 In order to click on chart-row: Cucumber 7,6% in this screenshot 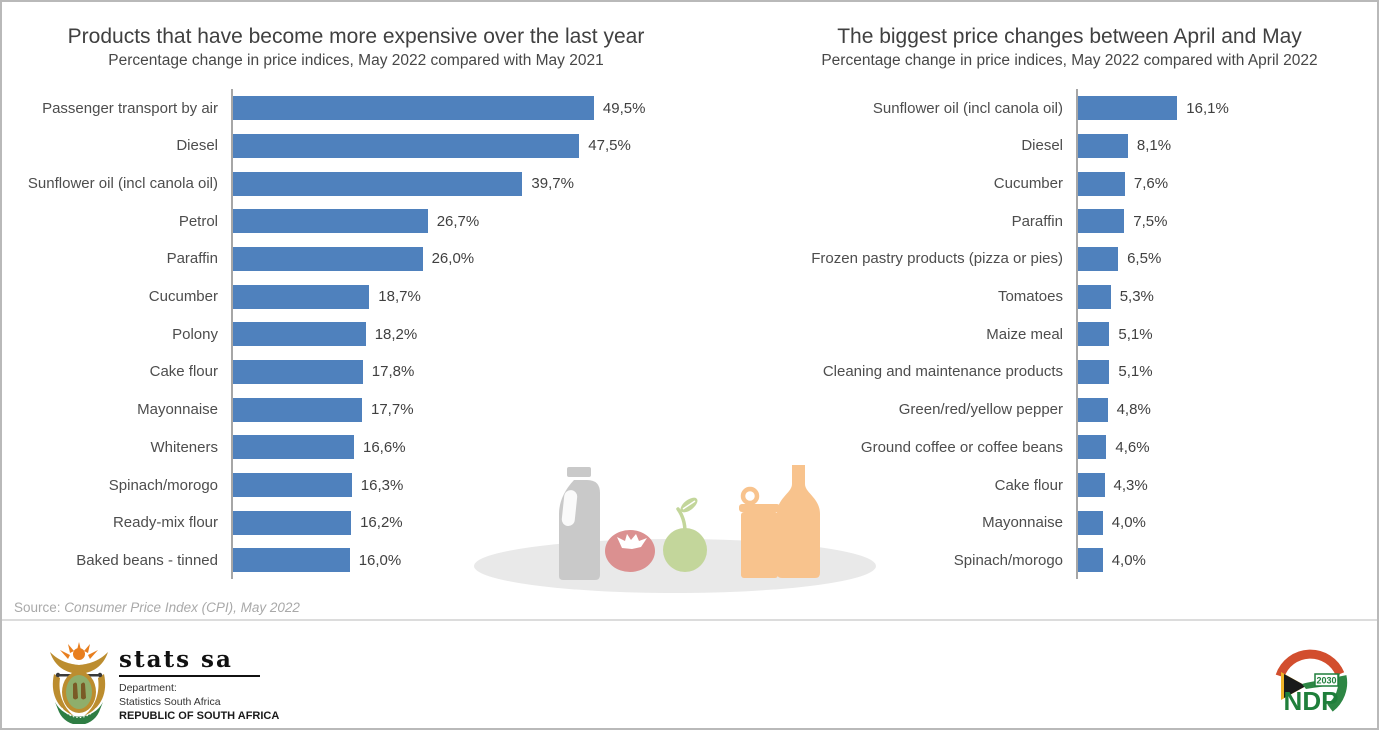, I will do `click(1035, 183)`.